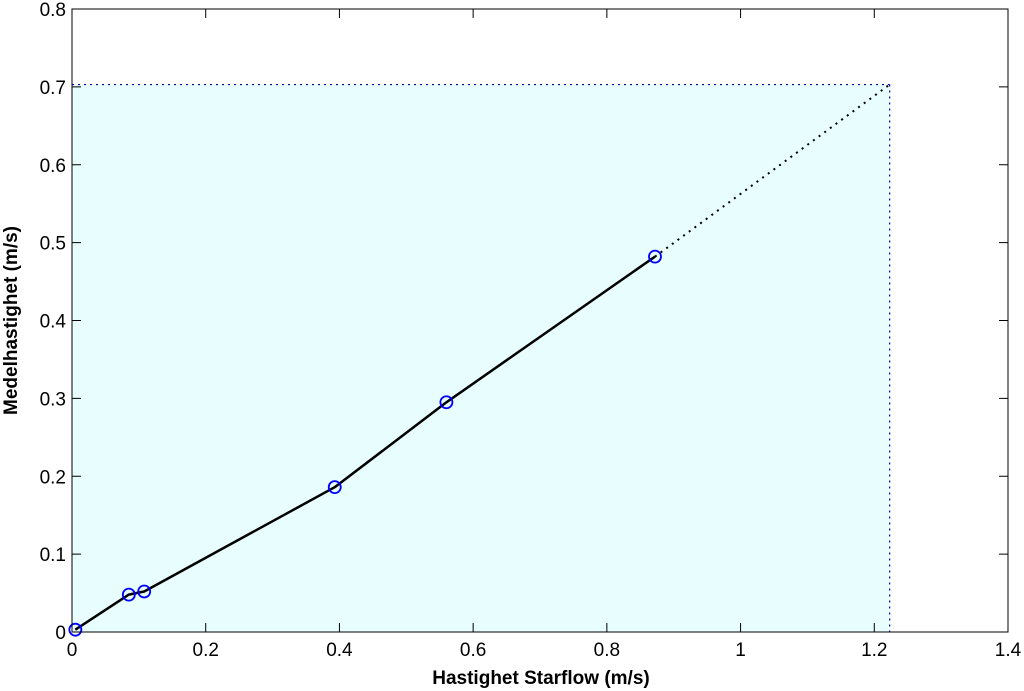  Describe the element at coordinates (607, 650) in the screenshot. I see `x-tick-label: 0.8` at that location.